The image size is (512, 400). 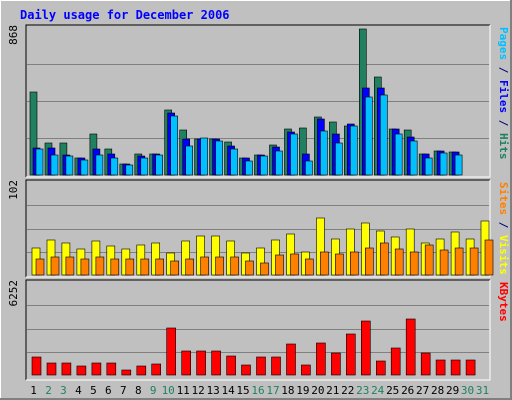 I want to click on panel-kbytes-max-label: 6252, so click(x=13, y=293).